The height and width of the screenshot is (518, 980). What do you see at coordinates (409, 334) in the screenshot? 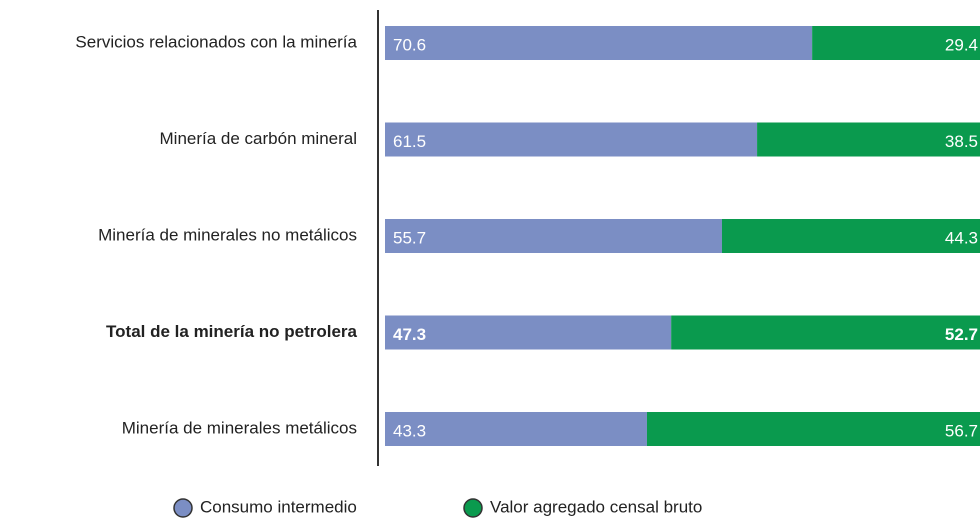
I see `value-label: 47.3` at bounding box center [409, 334].